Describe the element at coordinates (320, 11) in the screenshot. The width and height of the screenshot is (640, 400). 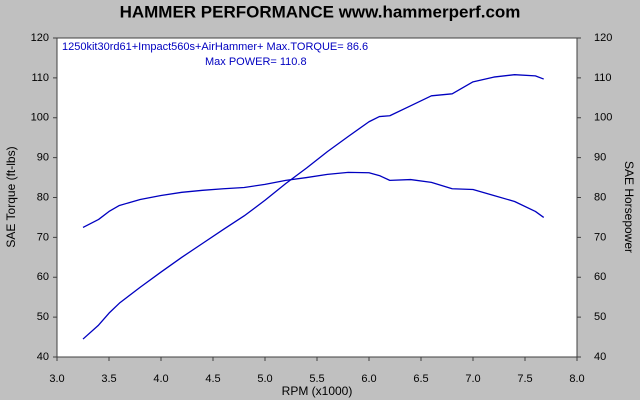
I see `chart-title: HAMMER PERFORMANCE www.hammerperf.com` at that location.